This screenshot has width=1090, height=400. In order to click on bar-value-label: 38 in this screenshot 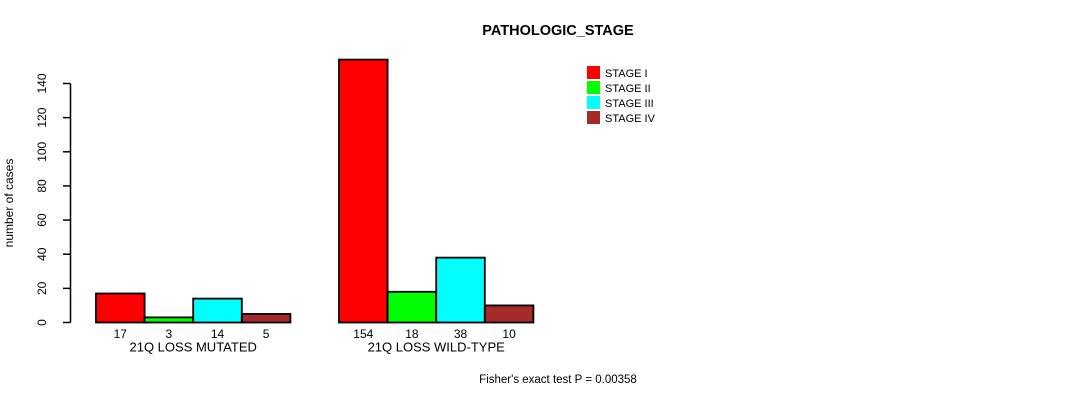, I will do `click(461, 334)`.